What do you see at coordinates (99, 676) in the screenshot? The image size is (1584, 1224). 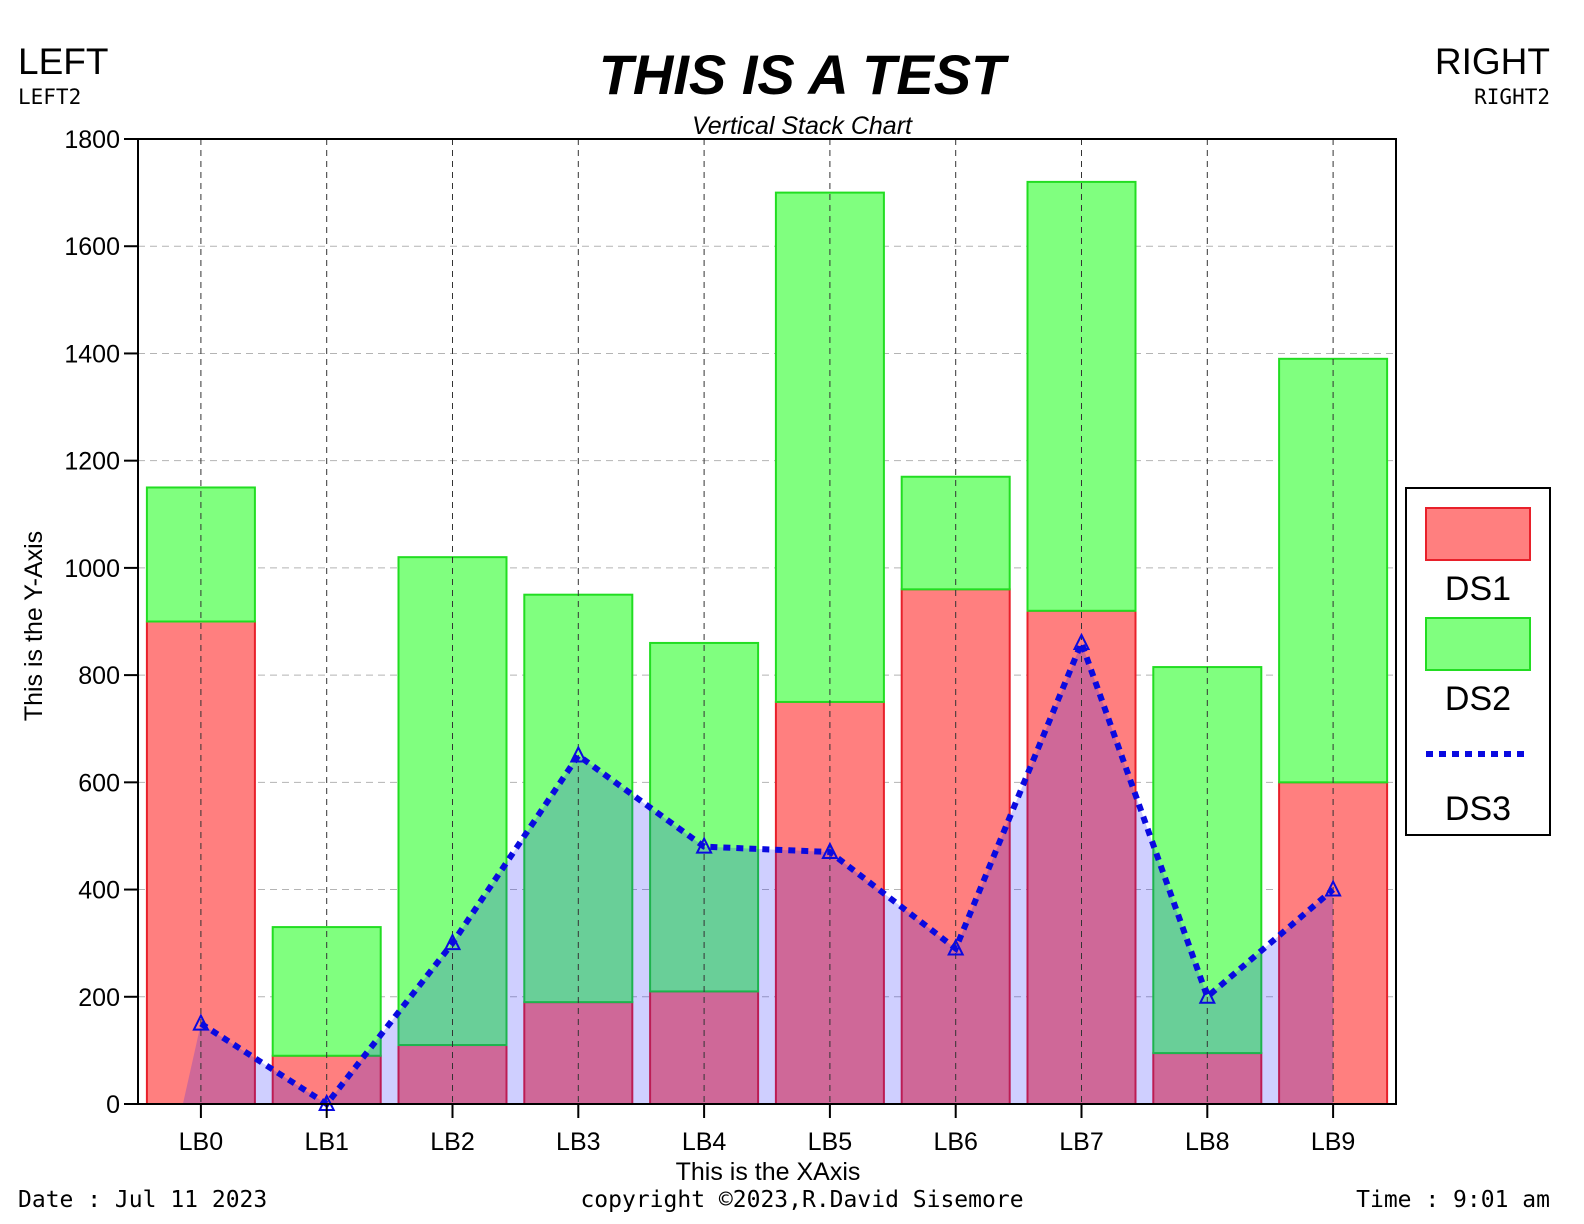 I see `y-tick-label: 800` at bounding box center [99, 676].